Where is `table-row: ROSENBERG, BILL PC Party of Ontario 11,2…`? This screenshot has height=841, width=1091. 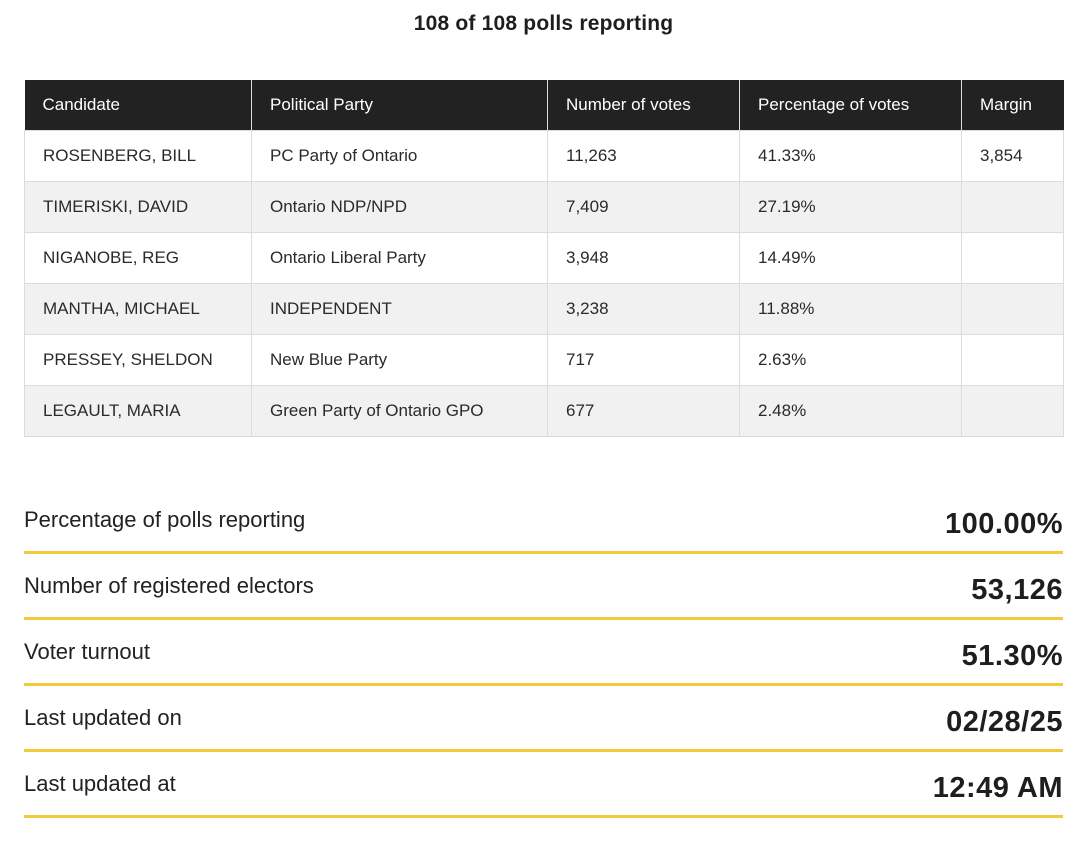 table-row: ROSENBERG, BILL PC Party of Ontario 11,2… is located at coordinates (544, 156).